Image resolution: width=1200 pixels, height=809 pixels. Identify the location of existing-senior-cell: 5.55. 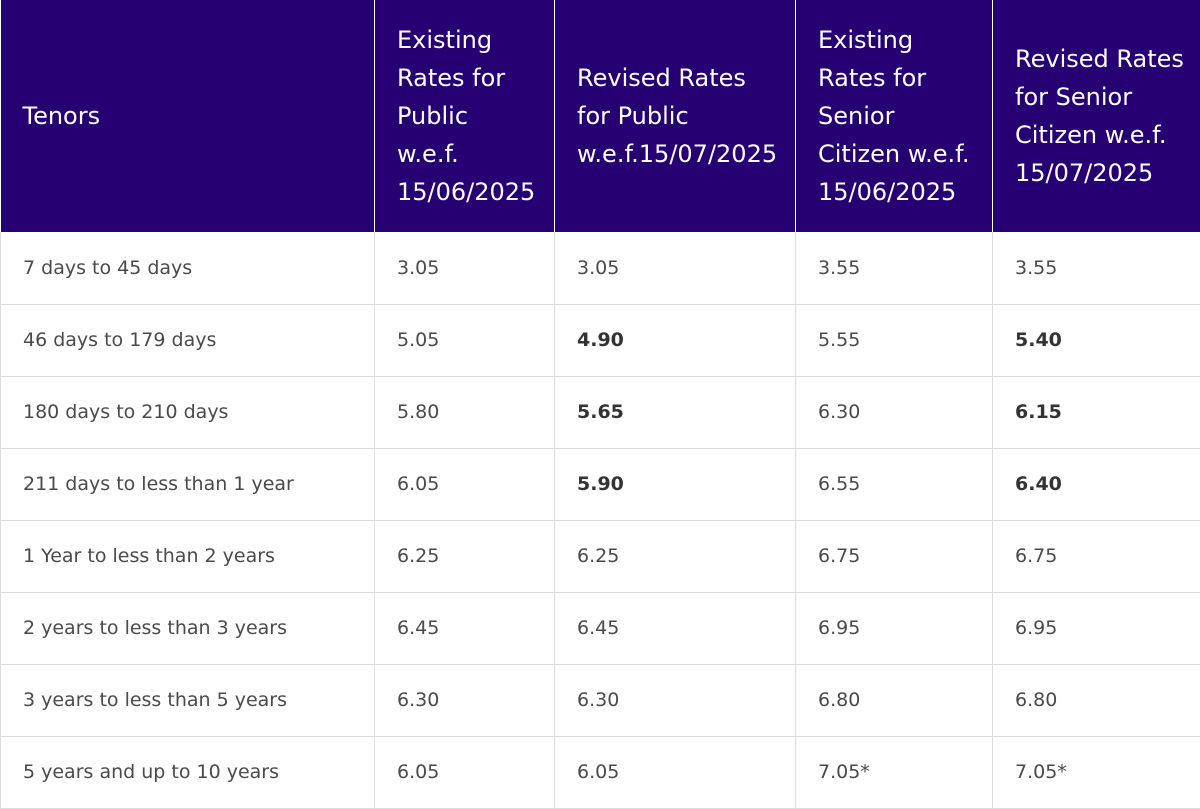
(894, 340).